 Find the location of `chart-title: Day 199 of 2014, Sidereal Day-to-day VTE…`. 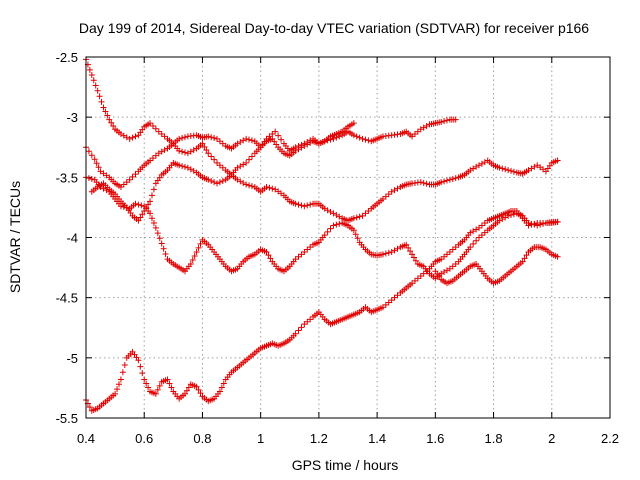

chart-title: Day 199 of 2014, Sidereal Day-to-day VTE… is located at coordinates (334, 28).